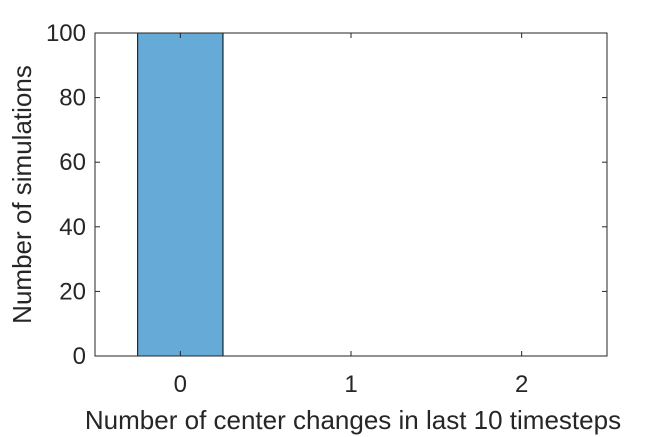 This screenshot has height=437, width=672. Describe the element at coordinates (22, 194) in the screenshot. I see `y-axis-label: Number of simulations` at that location.